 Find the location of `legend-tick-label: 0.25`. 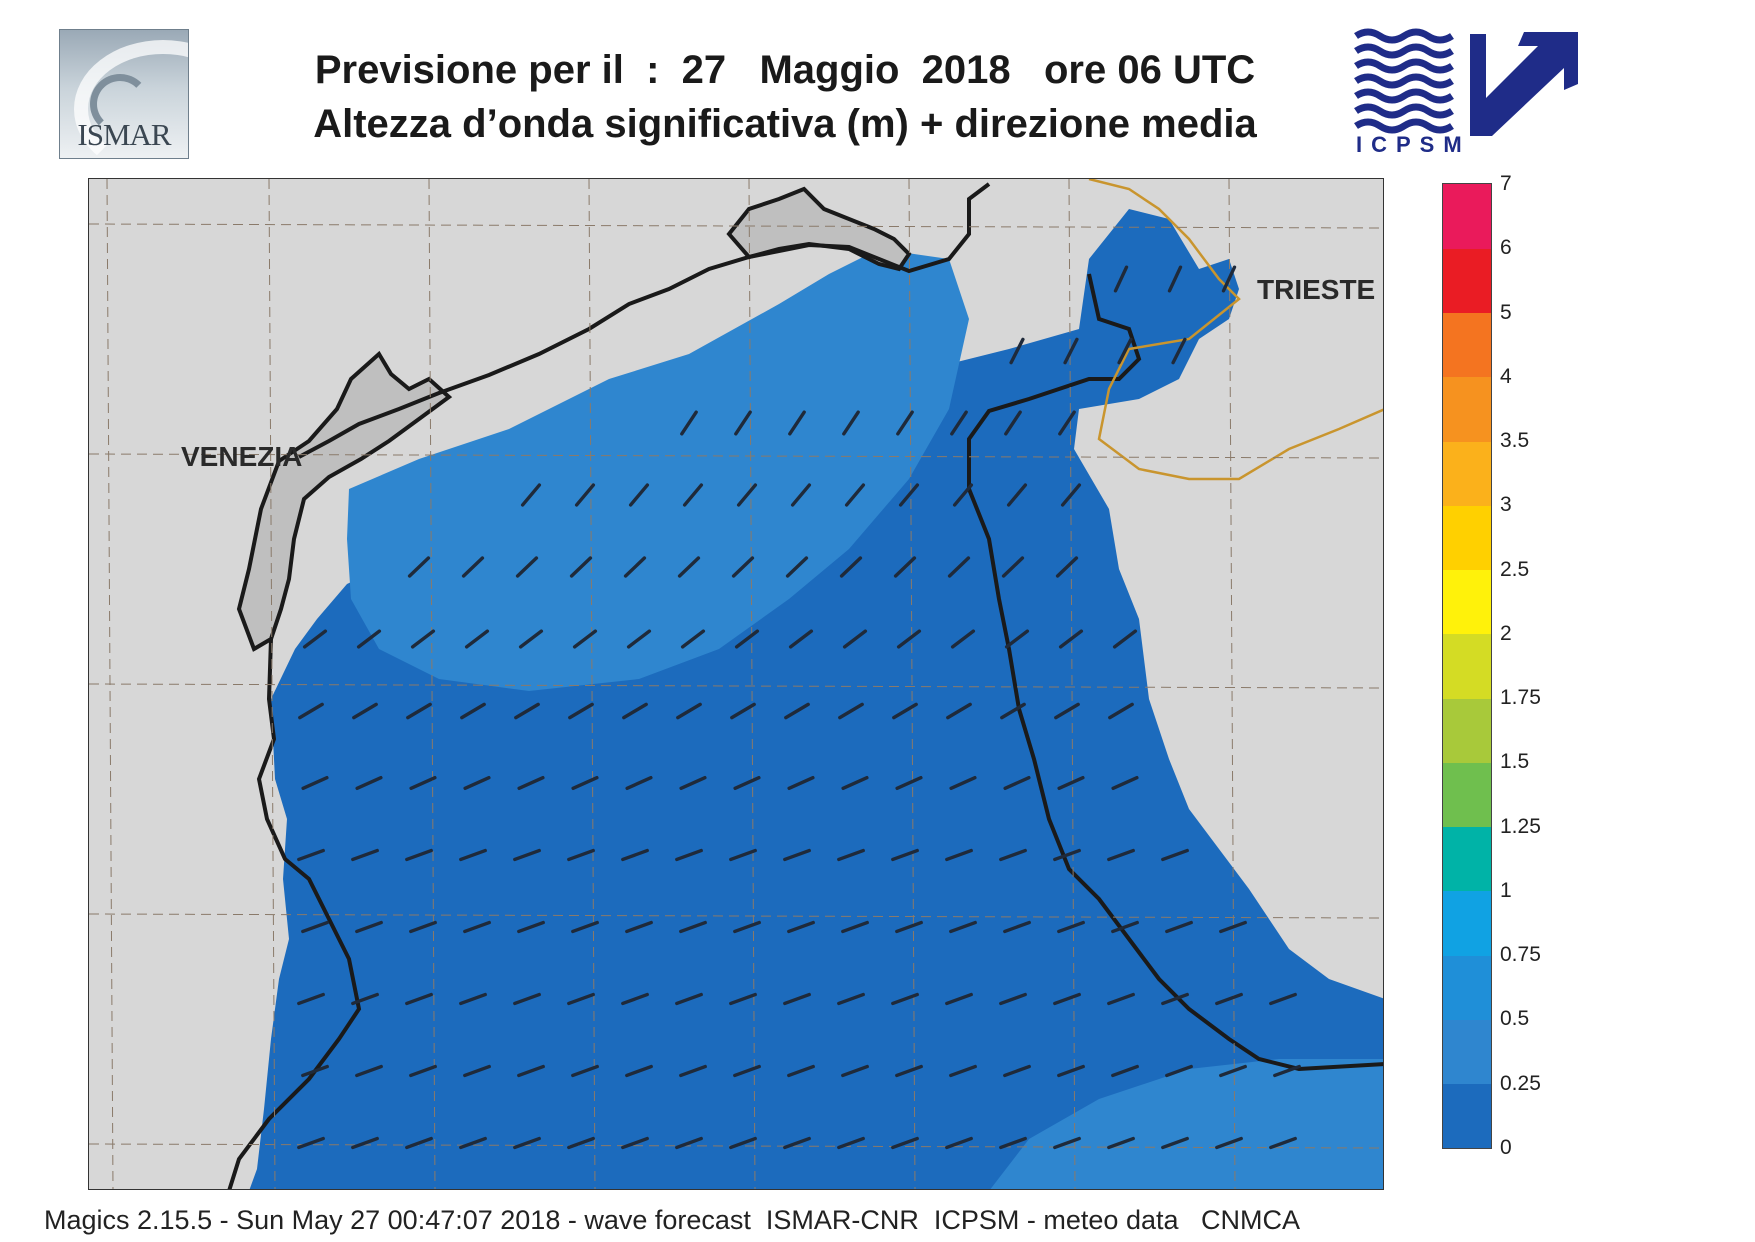

legend-tick-label: 0.25 is located at coordinates (1520, 1083).